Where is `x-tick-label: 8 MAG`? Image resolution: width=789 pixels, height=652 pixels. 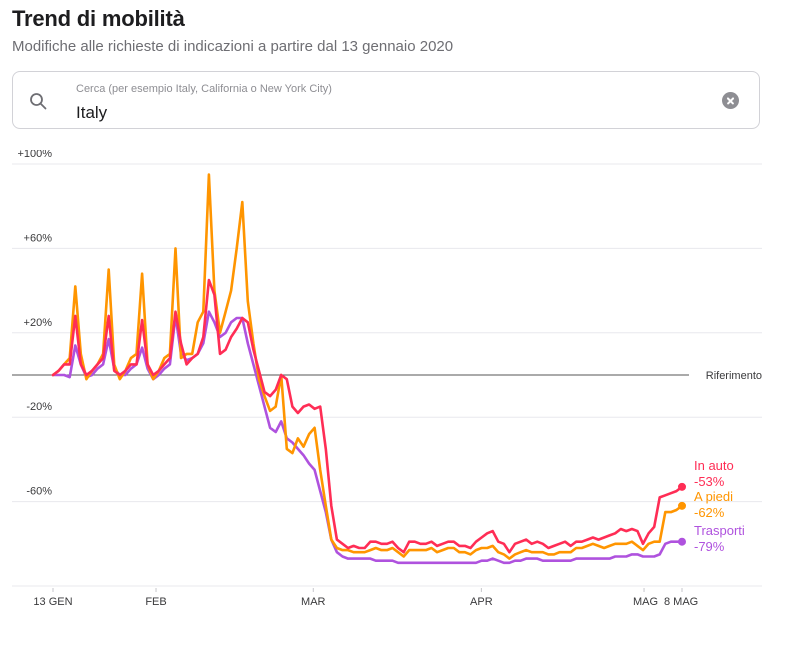
x-tick-label: 8 MAG is located at coordinates (681, 602).